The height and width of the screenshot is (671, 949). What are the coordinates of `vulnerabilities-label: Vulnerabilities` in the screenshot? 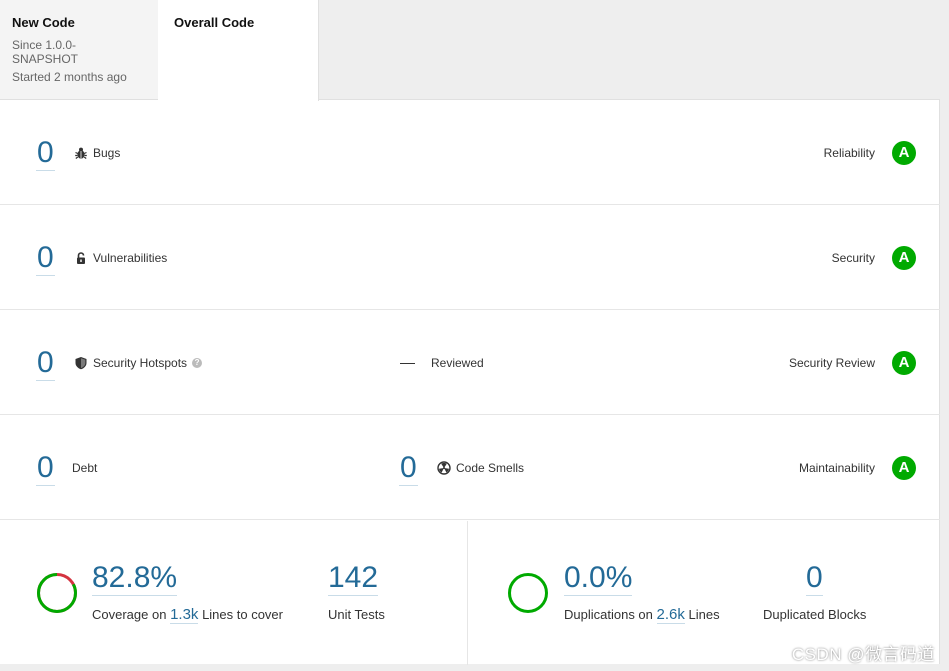 It's located at (130, 258).